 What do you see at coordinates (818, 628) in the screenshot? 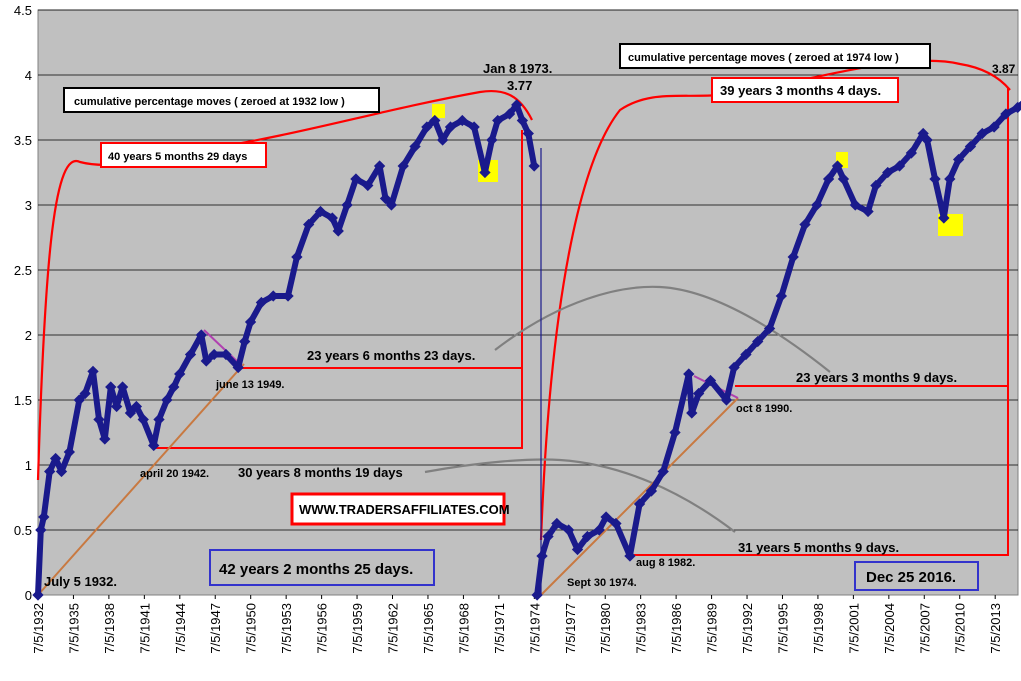
I see `x-tick-label: 7/5/1998` at bounding box center [818, 628].